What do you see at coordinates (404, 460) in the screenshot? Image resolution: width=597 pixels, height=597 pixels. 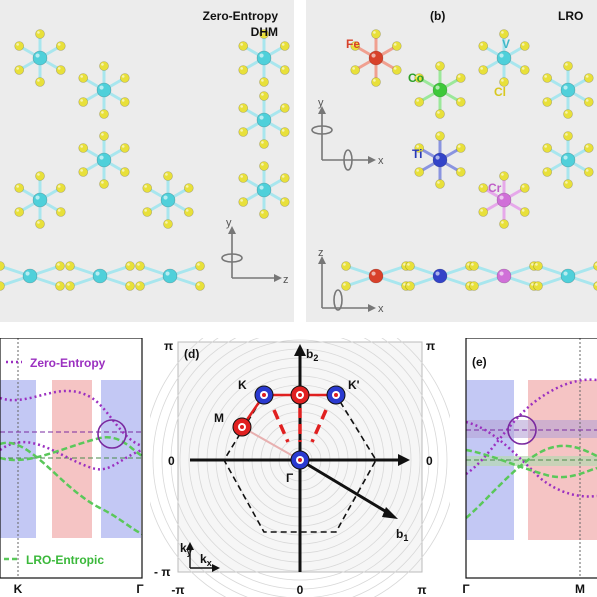 I see `d-horizontal-arrowhead` at bounding box center [404, 460].